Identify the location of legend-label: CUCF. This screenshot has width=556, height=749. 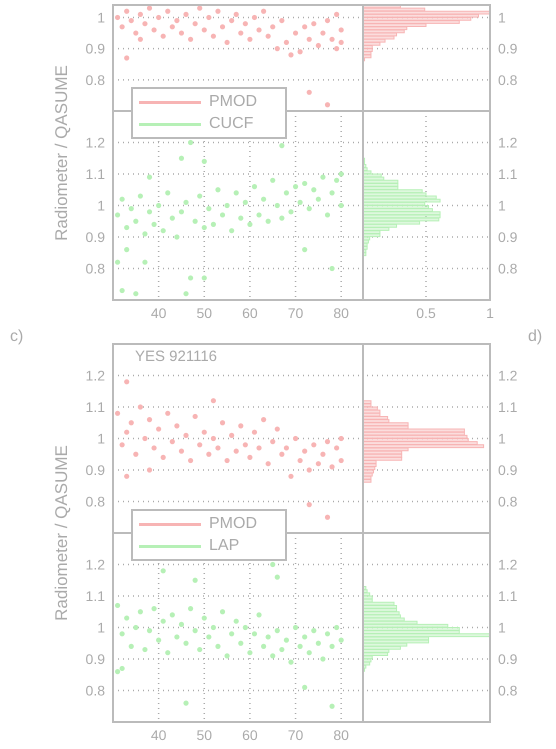
(231, 124).